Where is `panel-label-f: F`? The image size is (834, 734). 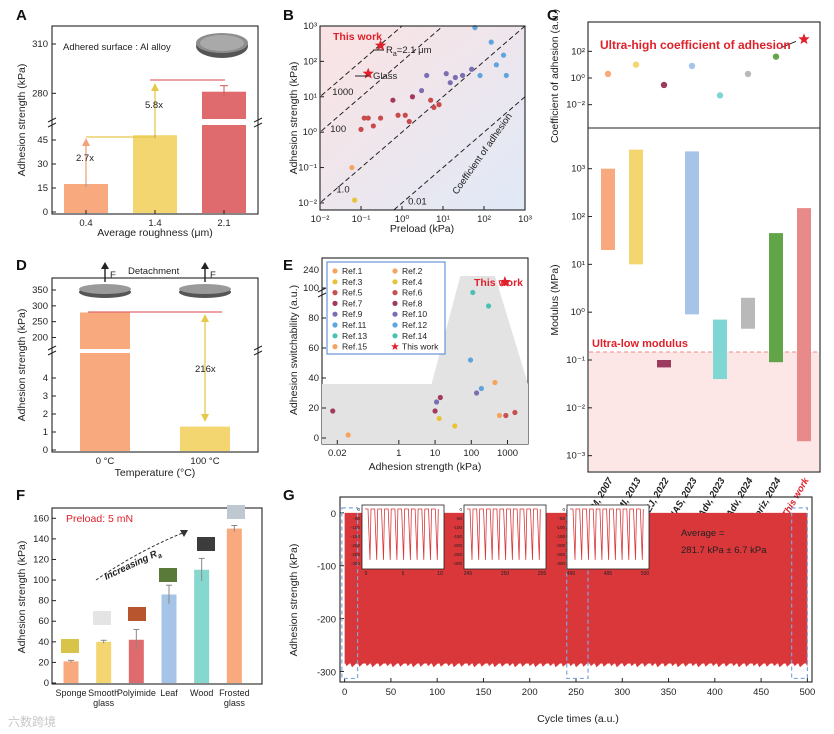 panel-label-f: F is located at coordinates (20, 495).